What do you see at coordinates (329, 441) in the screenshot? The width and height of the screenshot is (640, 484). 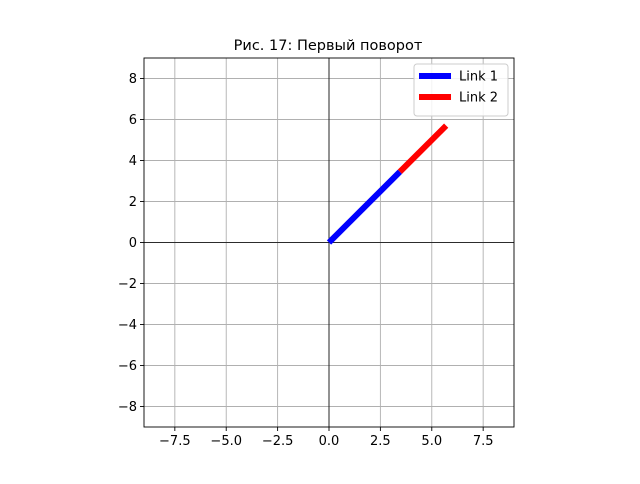 I see `x-tick-label: 0.0` at bounding box center [329, 441].